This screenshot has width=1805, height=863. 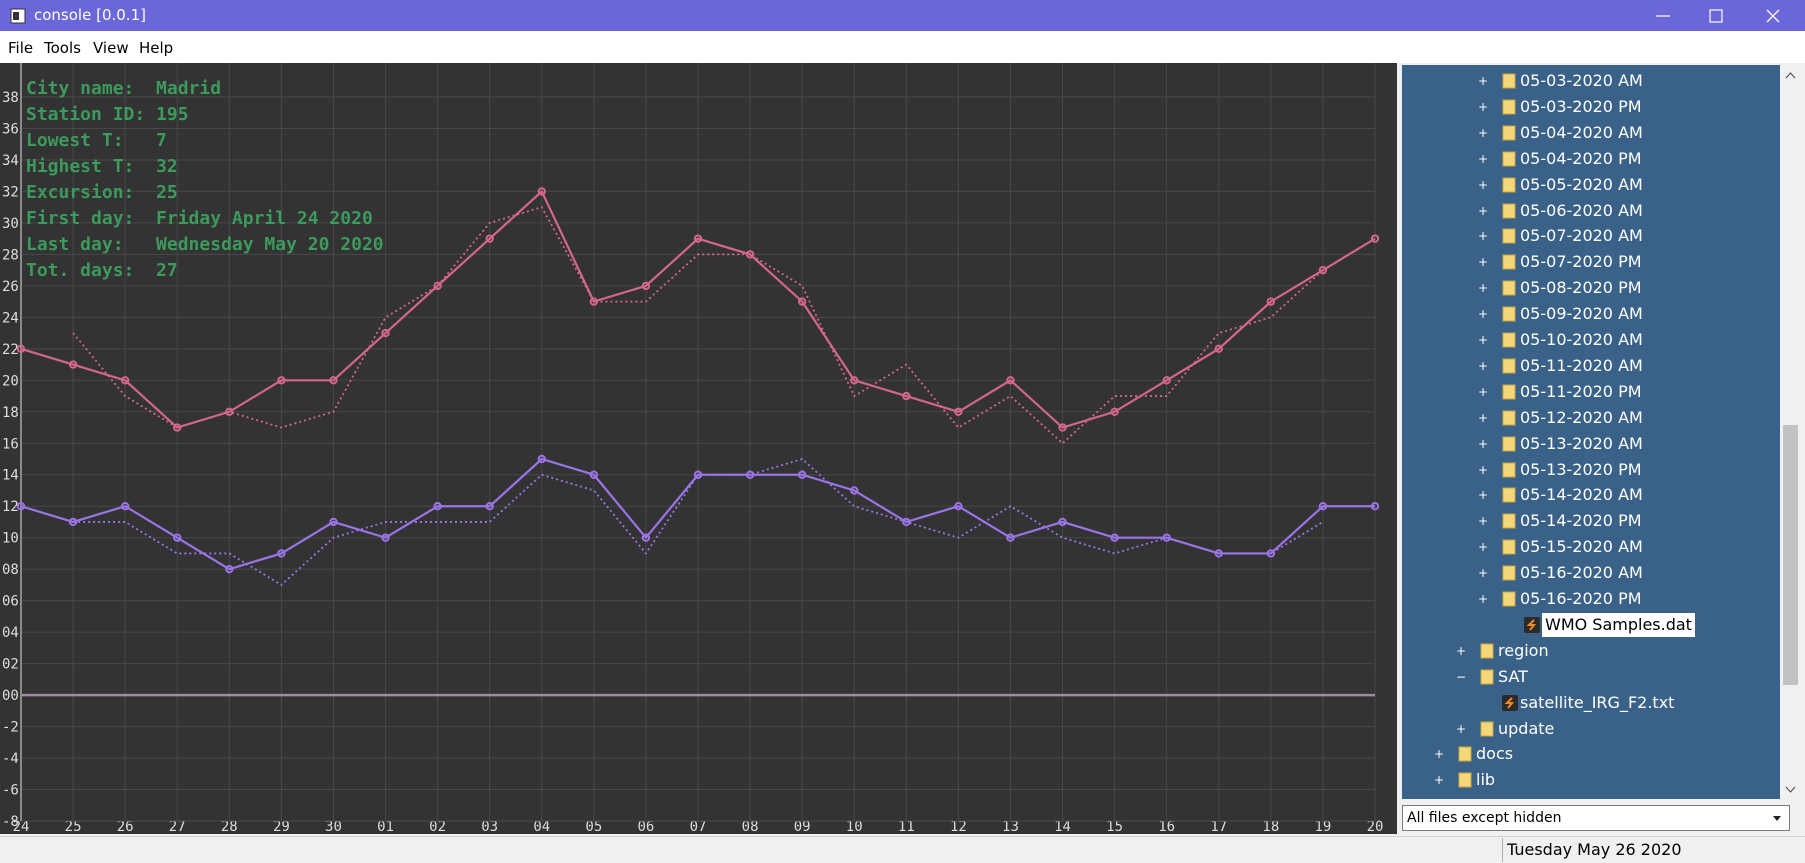 What do you see at coordinates (1591, 521) in the screenshot?
I see `tree-row: +05-14-2020 PM` at bounding box center [1591, 521].